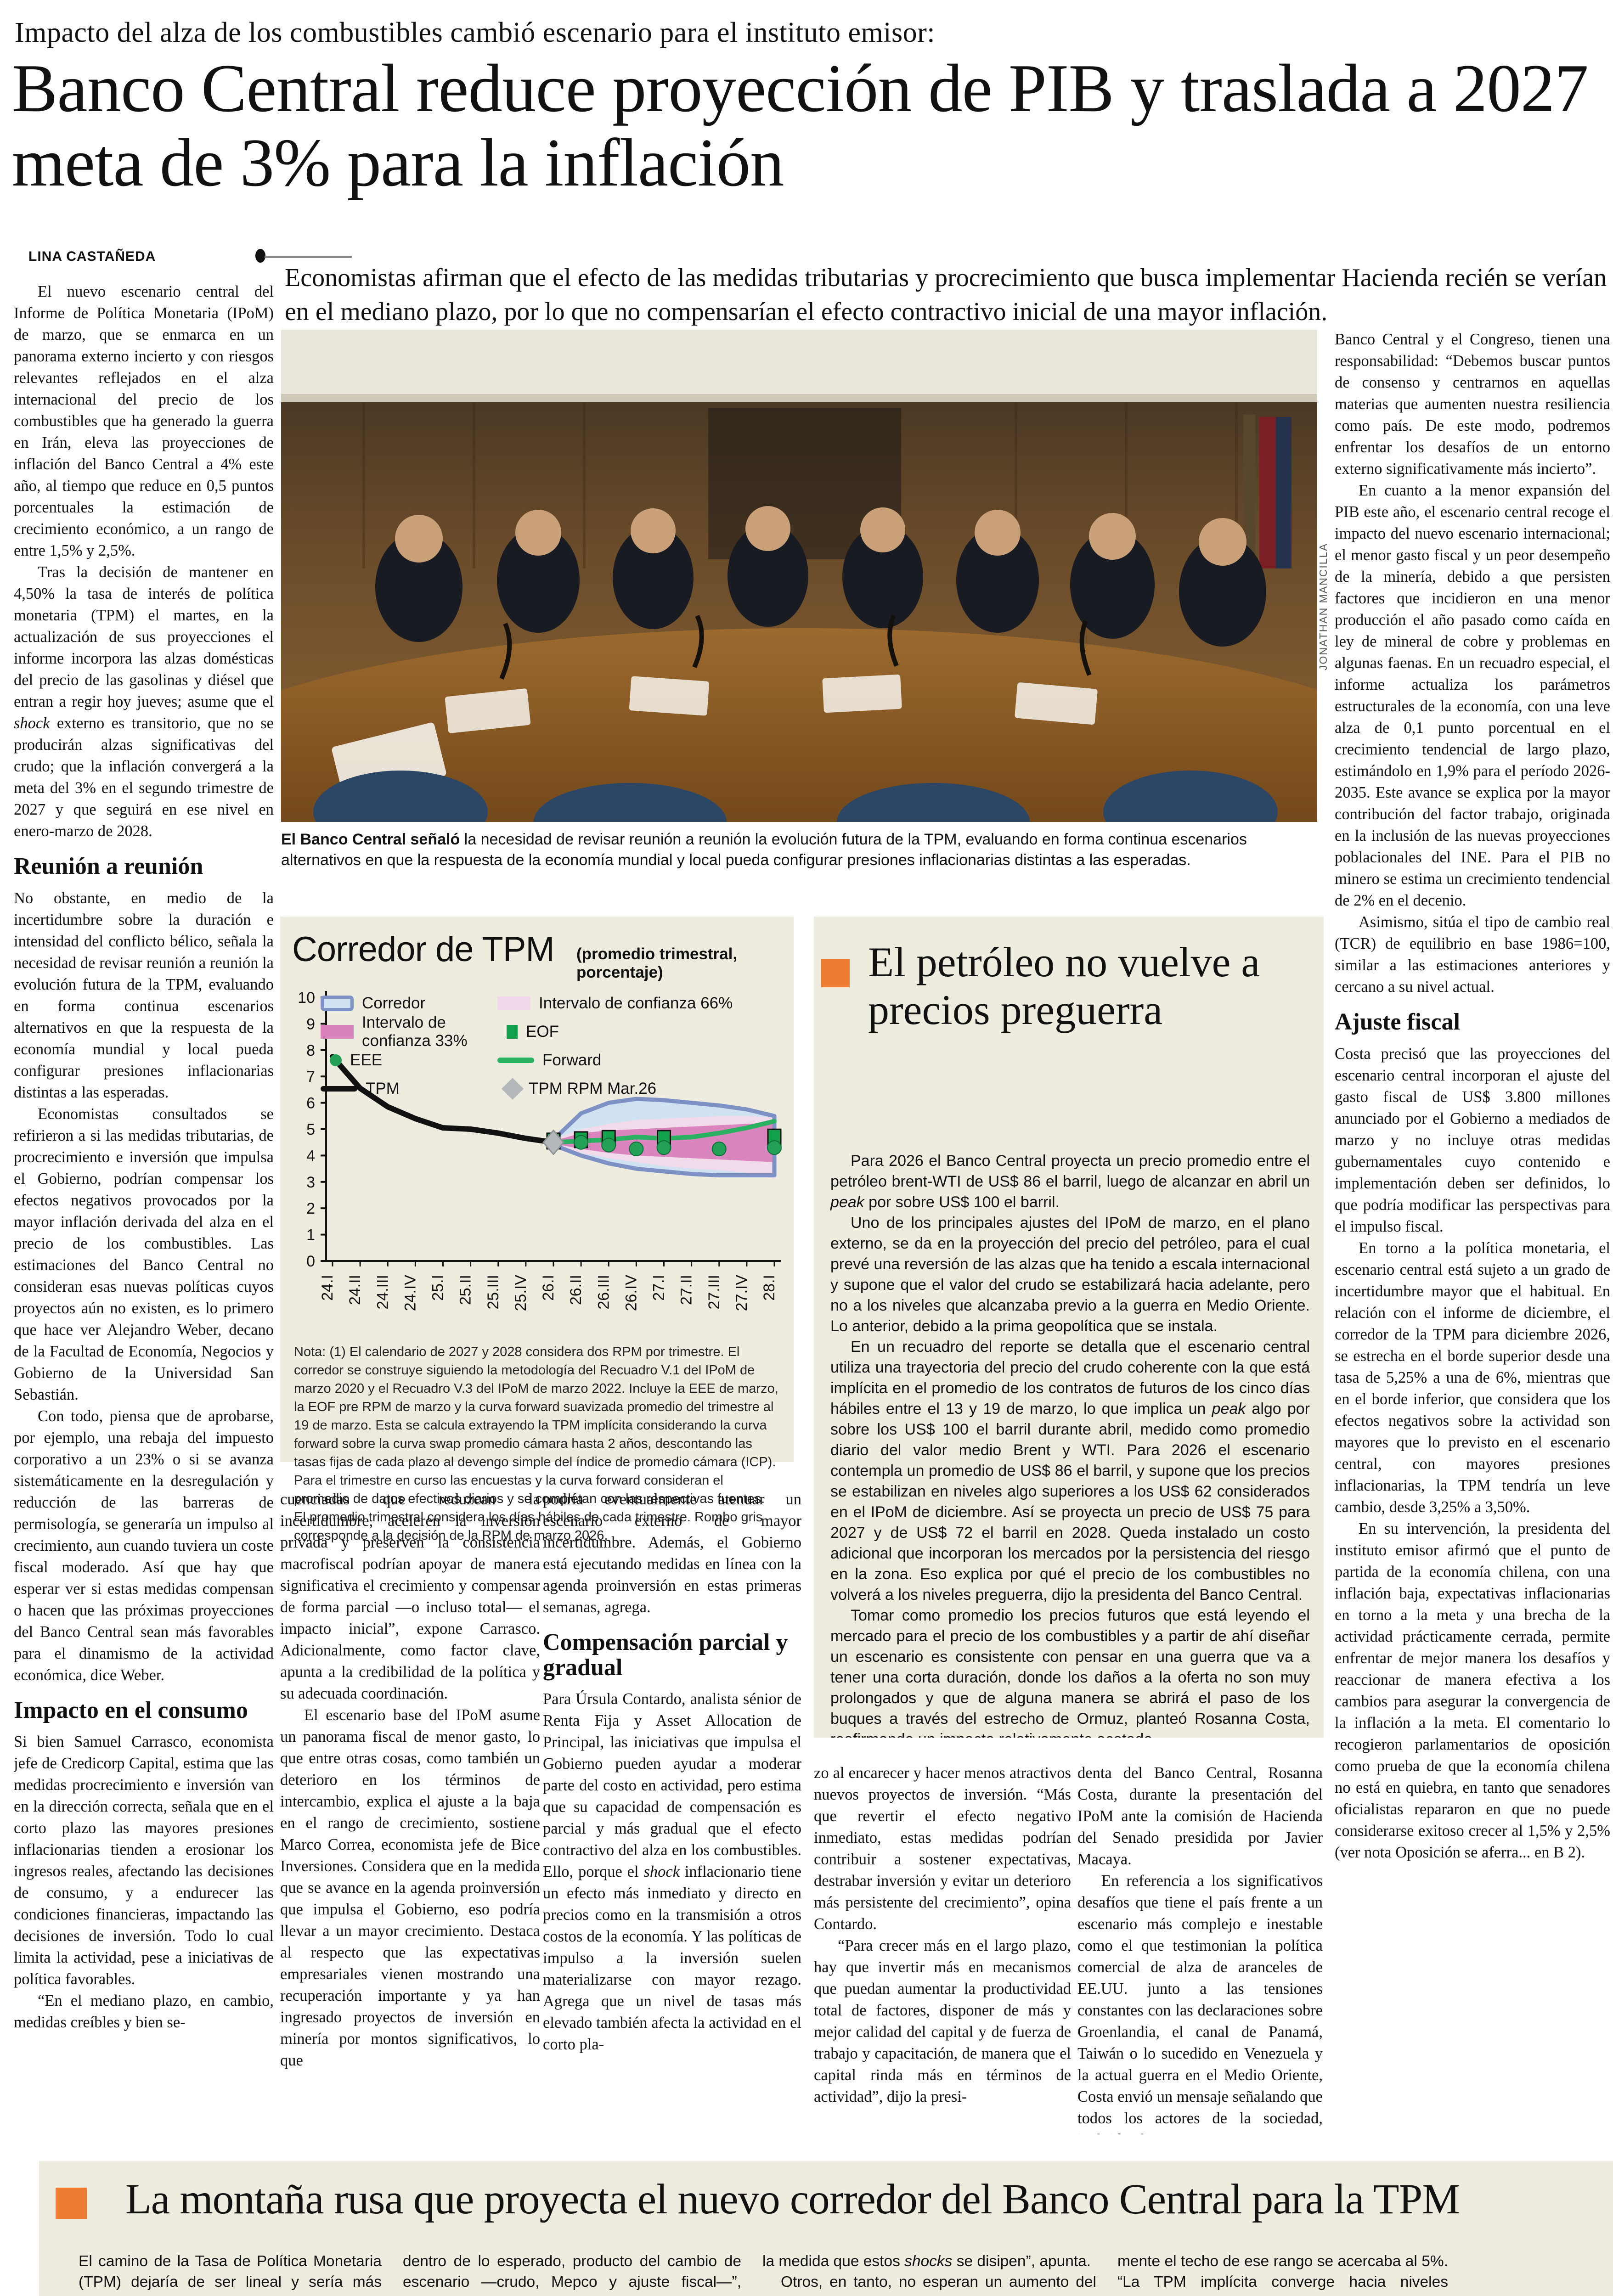 The width and height of the screenshot is (1613, 2296). What do you see at coordinates (410, 1293) in the screenshot?
I see `svg-text: 24.IV` at bounding box center [410, 1293].